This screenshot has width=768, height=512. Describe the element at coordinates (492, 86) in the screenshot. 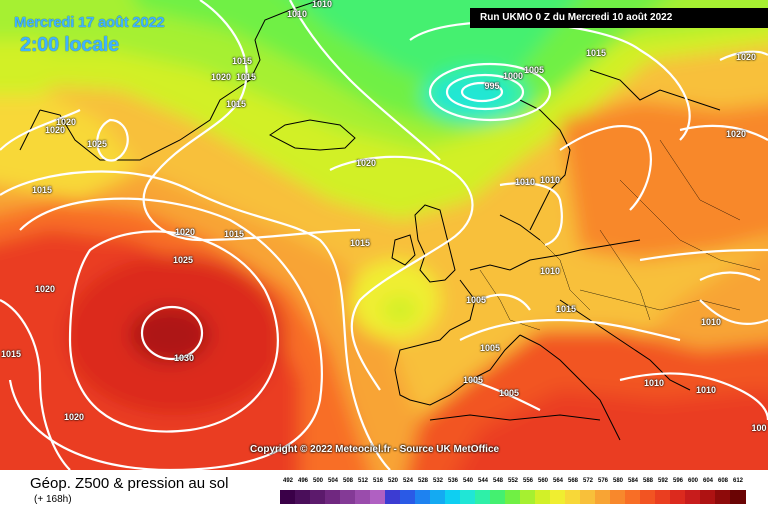

I see `isobar-label: 995` at that location.